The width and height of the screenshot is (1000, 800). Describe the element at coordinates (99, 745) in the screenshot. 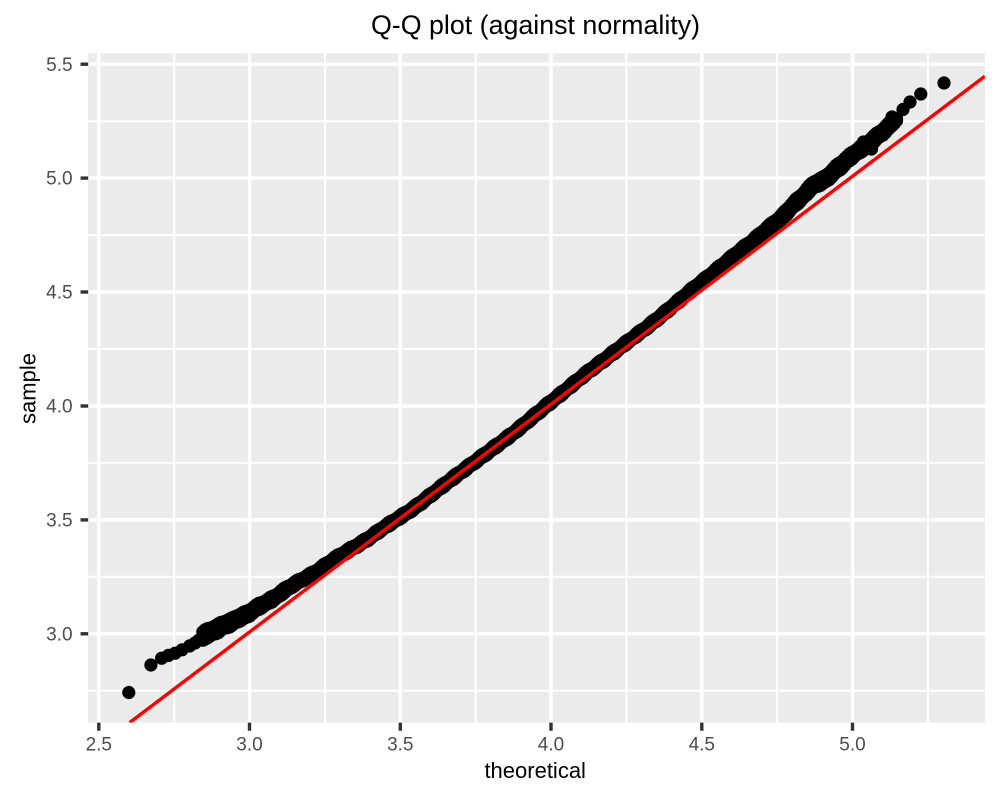

I see `svg-text: 2.5` at that location.